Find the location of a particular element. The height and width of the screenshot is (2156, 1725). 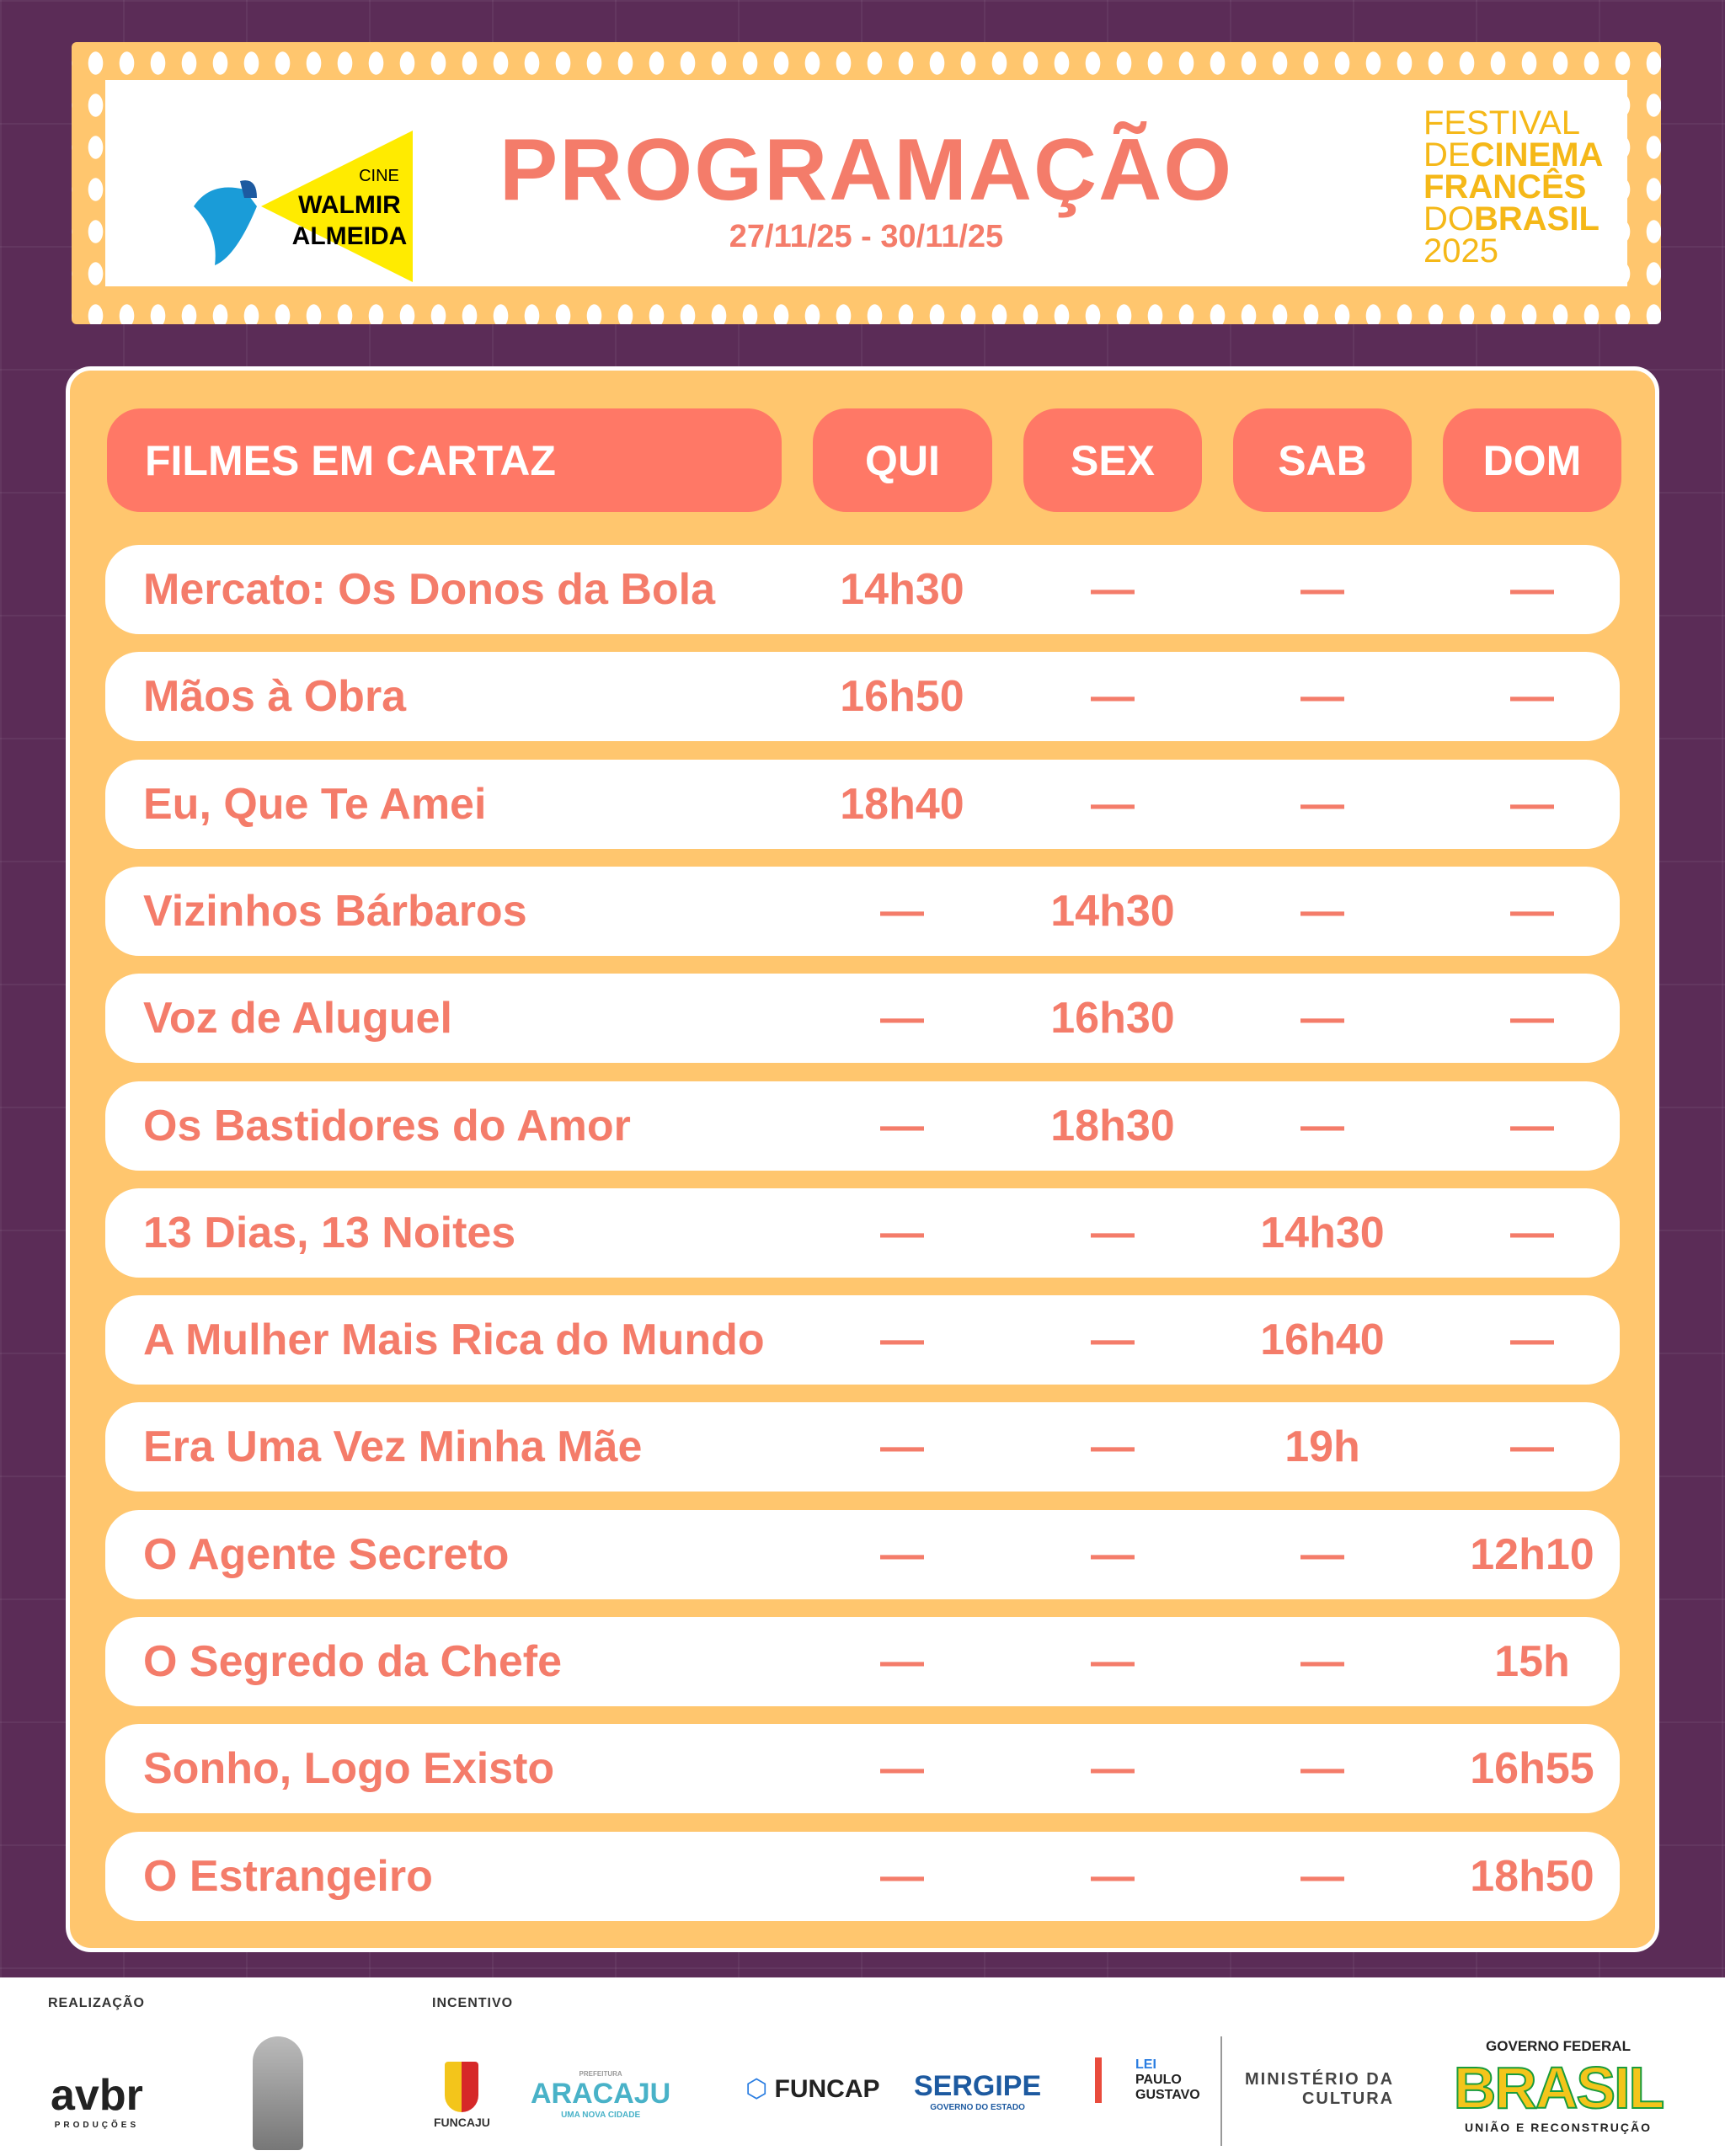

festival-line: FRANCÊS is located at coordinates (1505, 186).